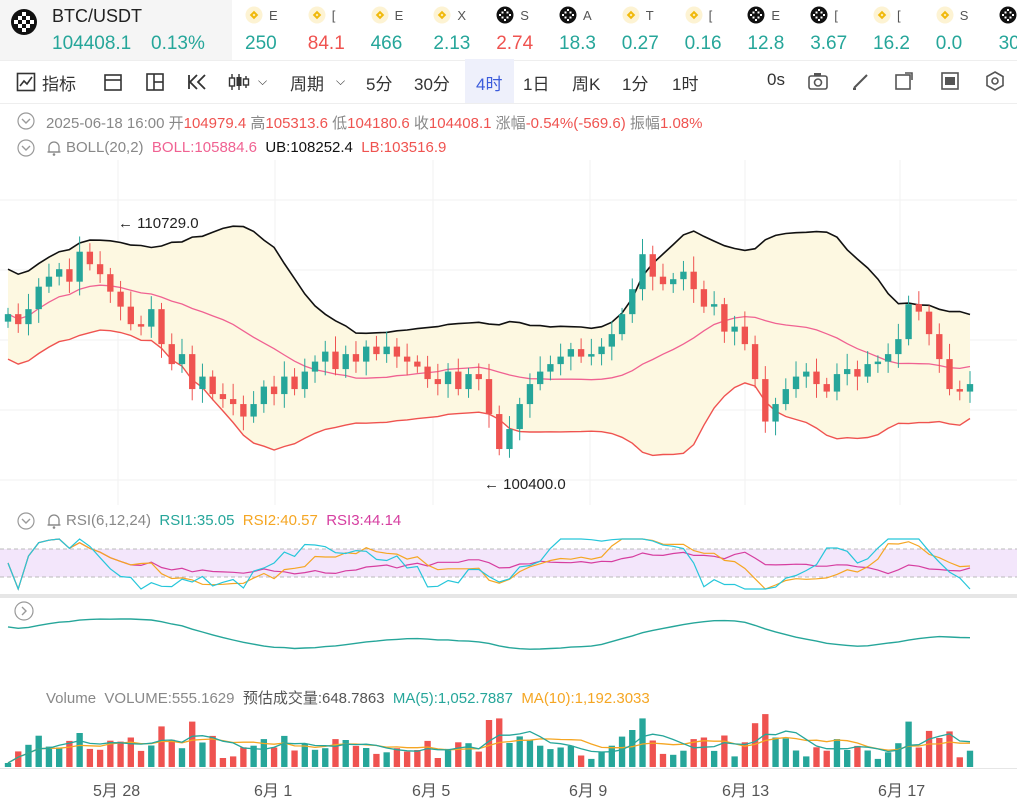  Describe the element at coordinates (337, 30) in the screenshot. I see `ticker-item: [84.1` at that location.